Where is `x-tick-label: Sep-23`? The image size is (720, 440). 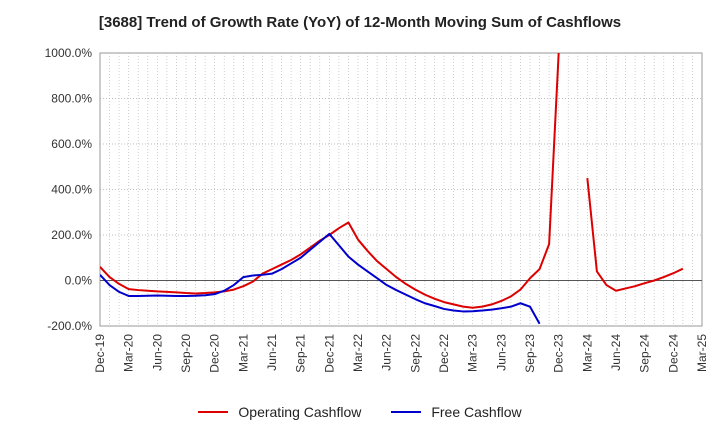 x-tick-label: Sep-23 is located at coordinates (530, 353).